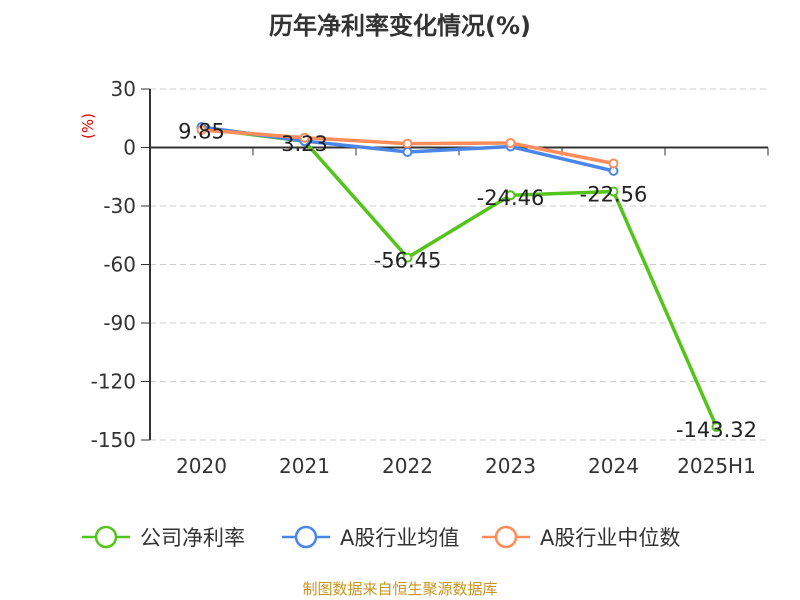 The height and width of the screenshot is (600, 800). I want to click on data-label: -143.32, so click(716, 430).